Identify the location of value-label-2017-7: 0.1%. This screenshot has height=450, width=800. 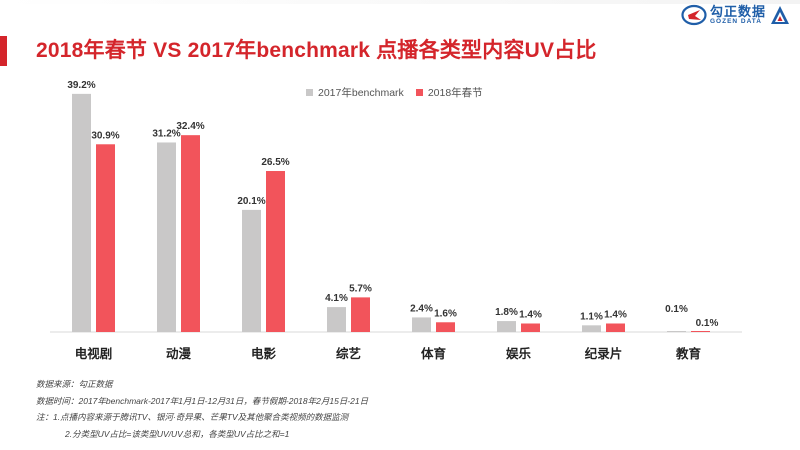
(676, 309).